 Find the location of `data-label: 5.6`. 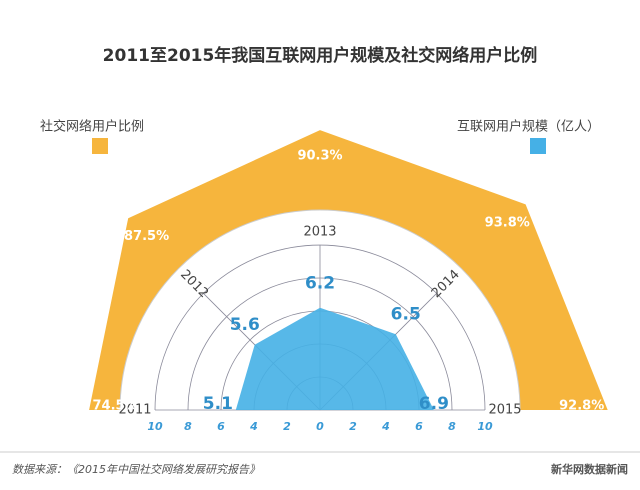

data-label: 5.6 is located at coordinates (245, 325).